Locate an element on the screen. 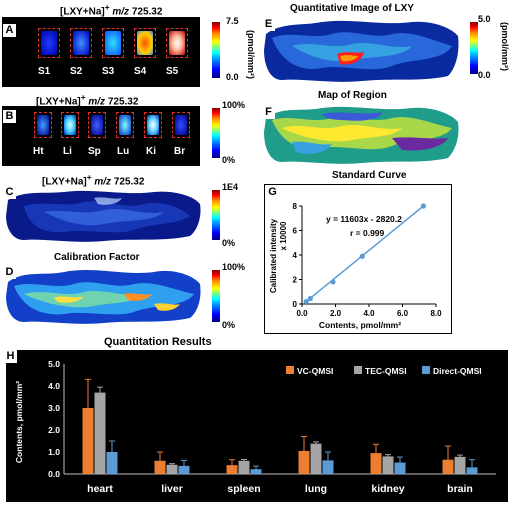 This screenshot has width=511, height=507. curve-x-tick-label: 8.0 is located at coordinates (436, 313).